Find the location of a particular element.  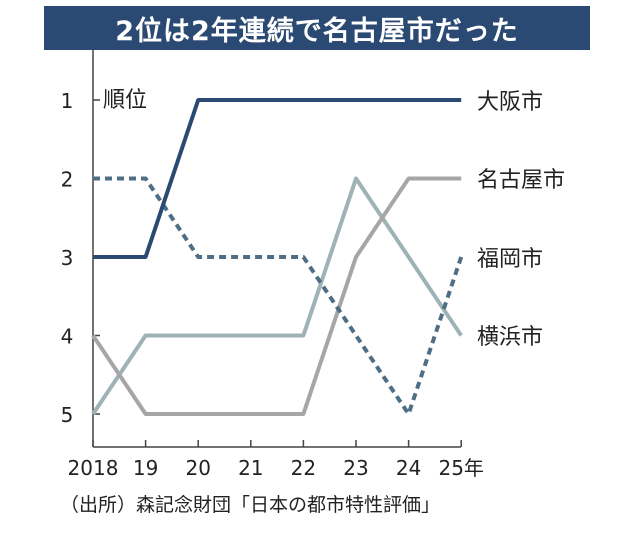

x-tick-label: 22 is located at coordinates (303, 468).